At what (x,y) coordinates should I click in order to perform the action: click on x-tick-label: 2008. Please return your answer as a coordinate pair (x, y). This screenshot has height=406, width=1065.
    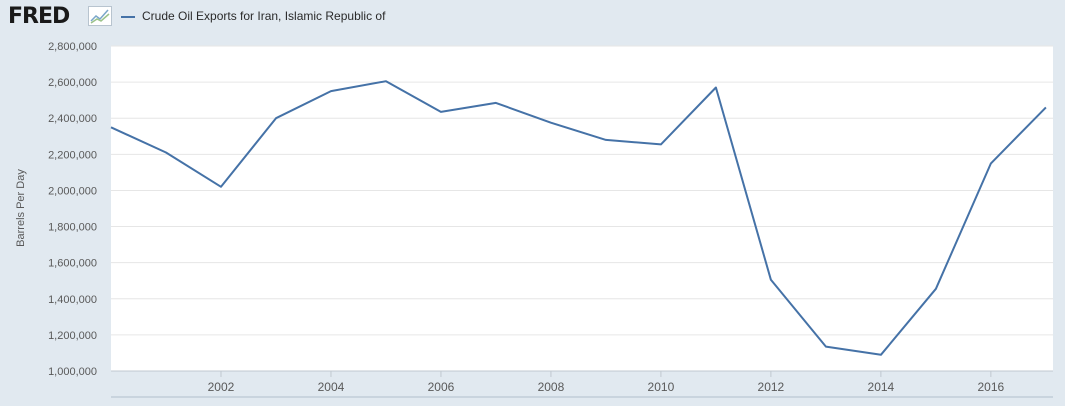
    Looking at the image, I should click on (551, 387).